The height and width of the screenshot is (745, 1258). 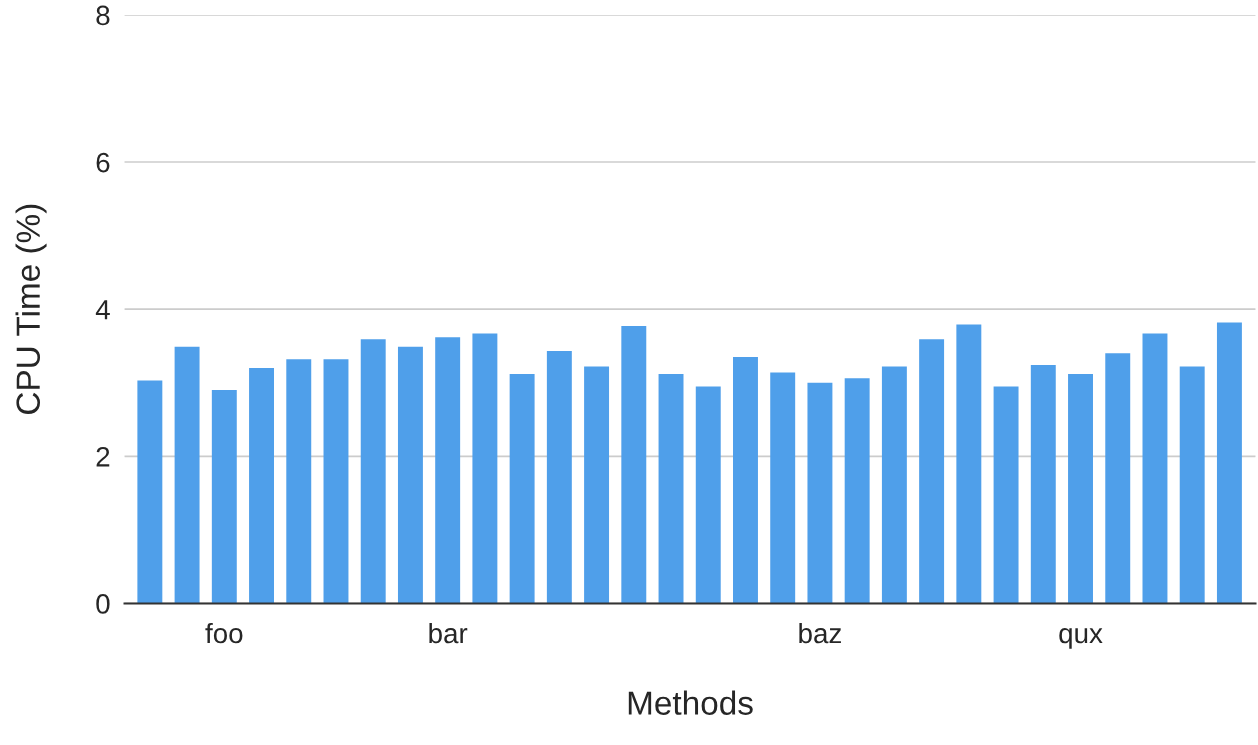 What do you see at coordinates (31, 309) in the screenshot?
I see `y-axis-title: CPU Time (%)` at bounding box center [31, 309].